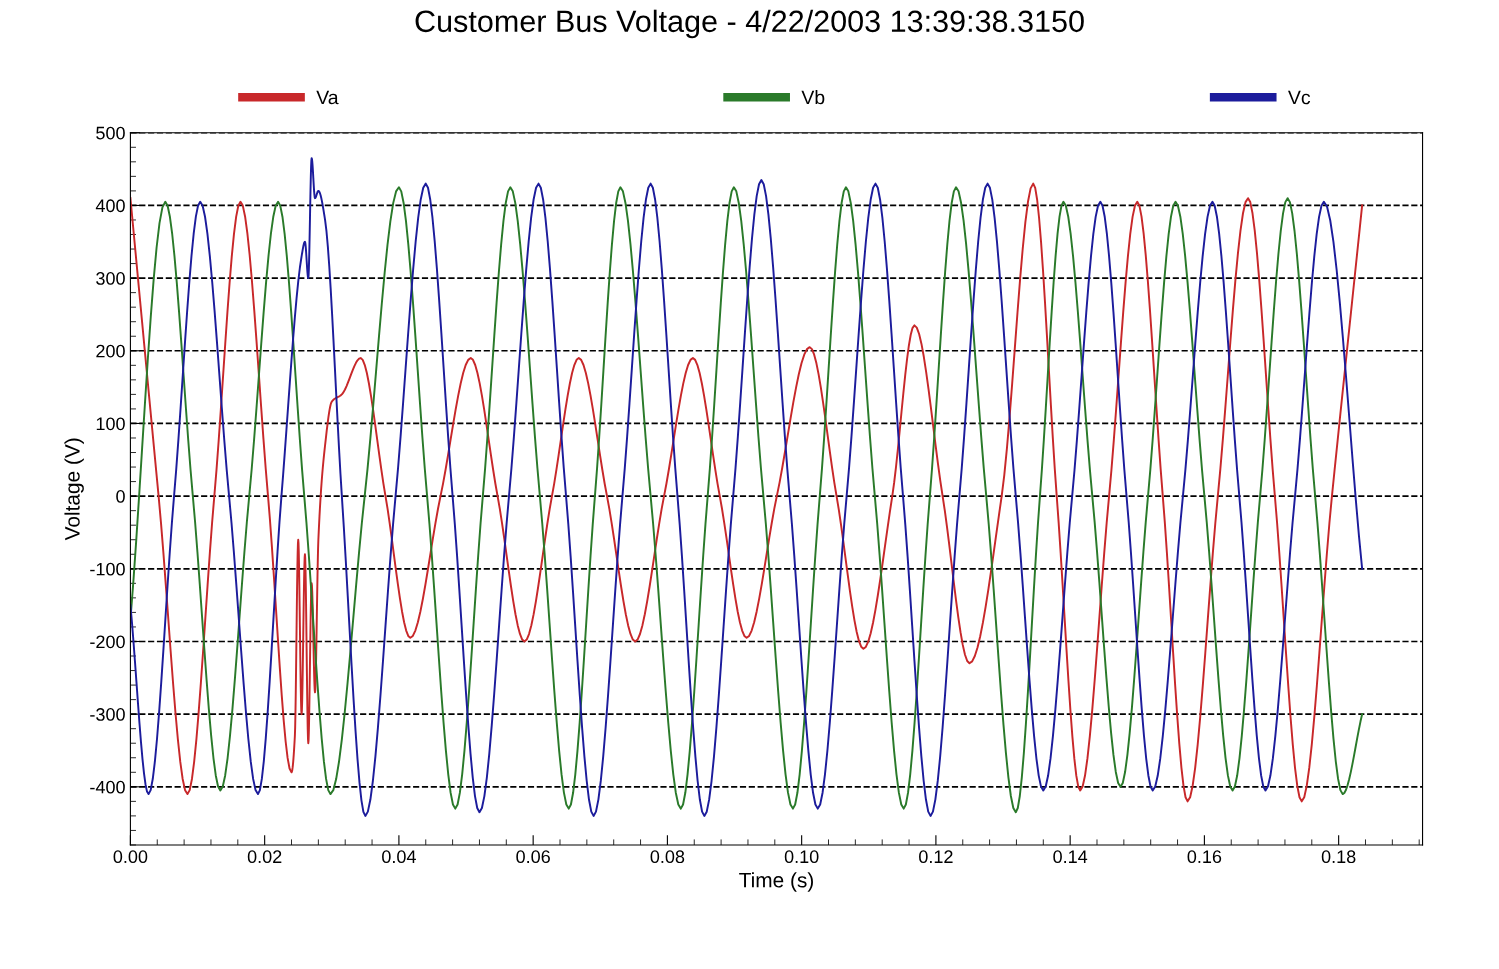 This screenshot has height=969, width=1499. What do you see at coordinates (107, 642) in the screenshot?
I see `y-tick-label: -200` at bounding box center [107, 642].